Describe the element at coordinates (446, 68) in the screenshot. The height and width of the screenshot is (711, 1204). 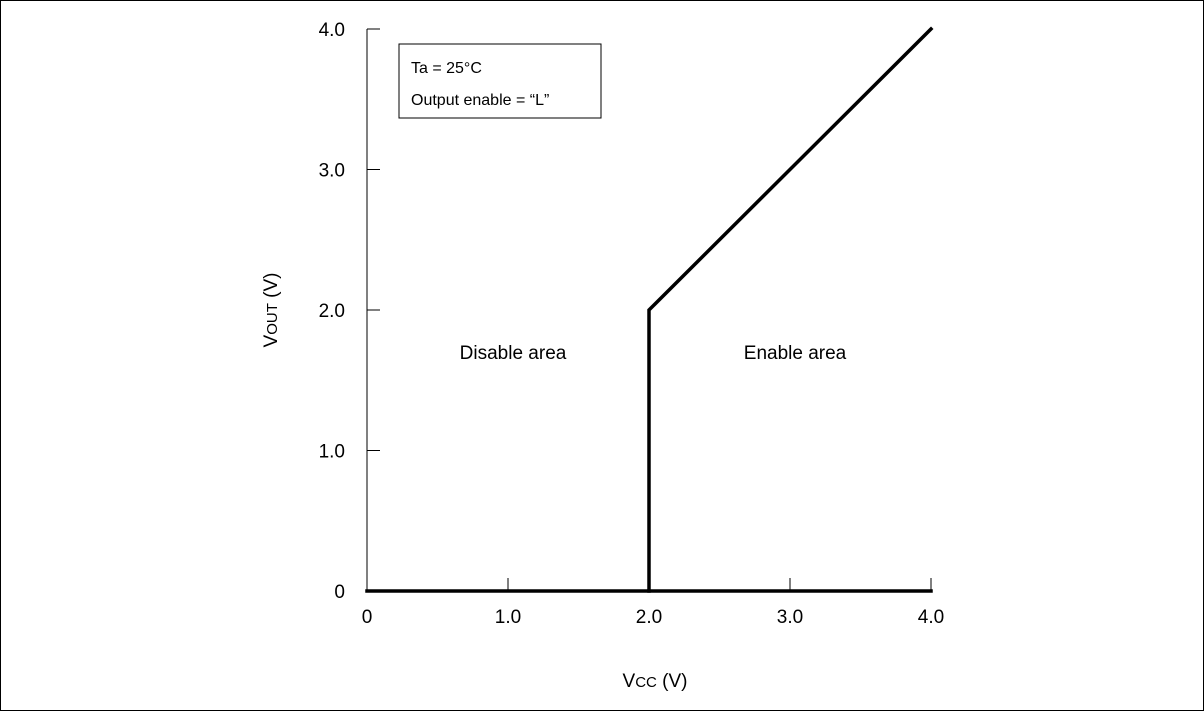
I see `condition-temperature: Ta = 25°C` at that location.